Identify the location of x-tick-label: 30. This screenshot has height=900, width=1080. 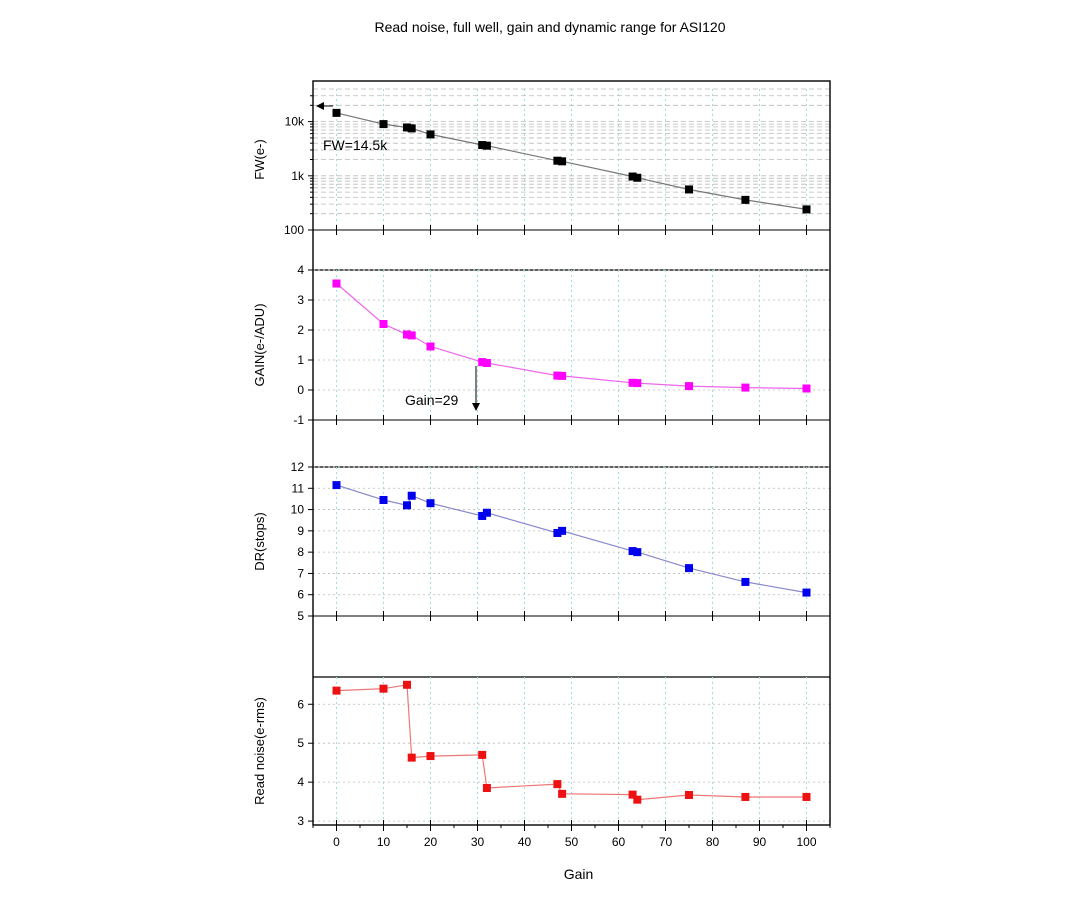
(478, 842).